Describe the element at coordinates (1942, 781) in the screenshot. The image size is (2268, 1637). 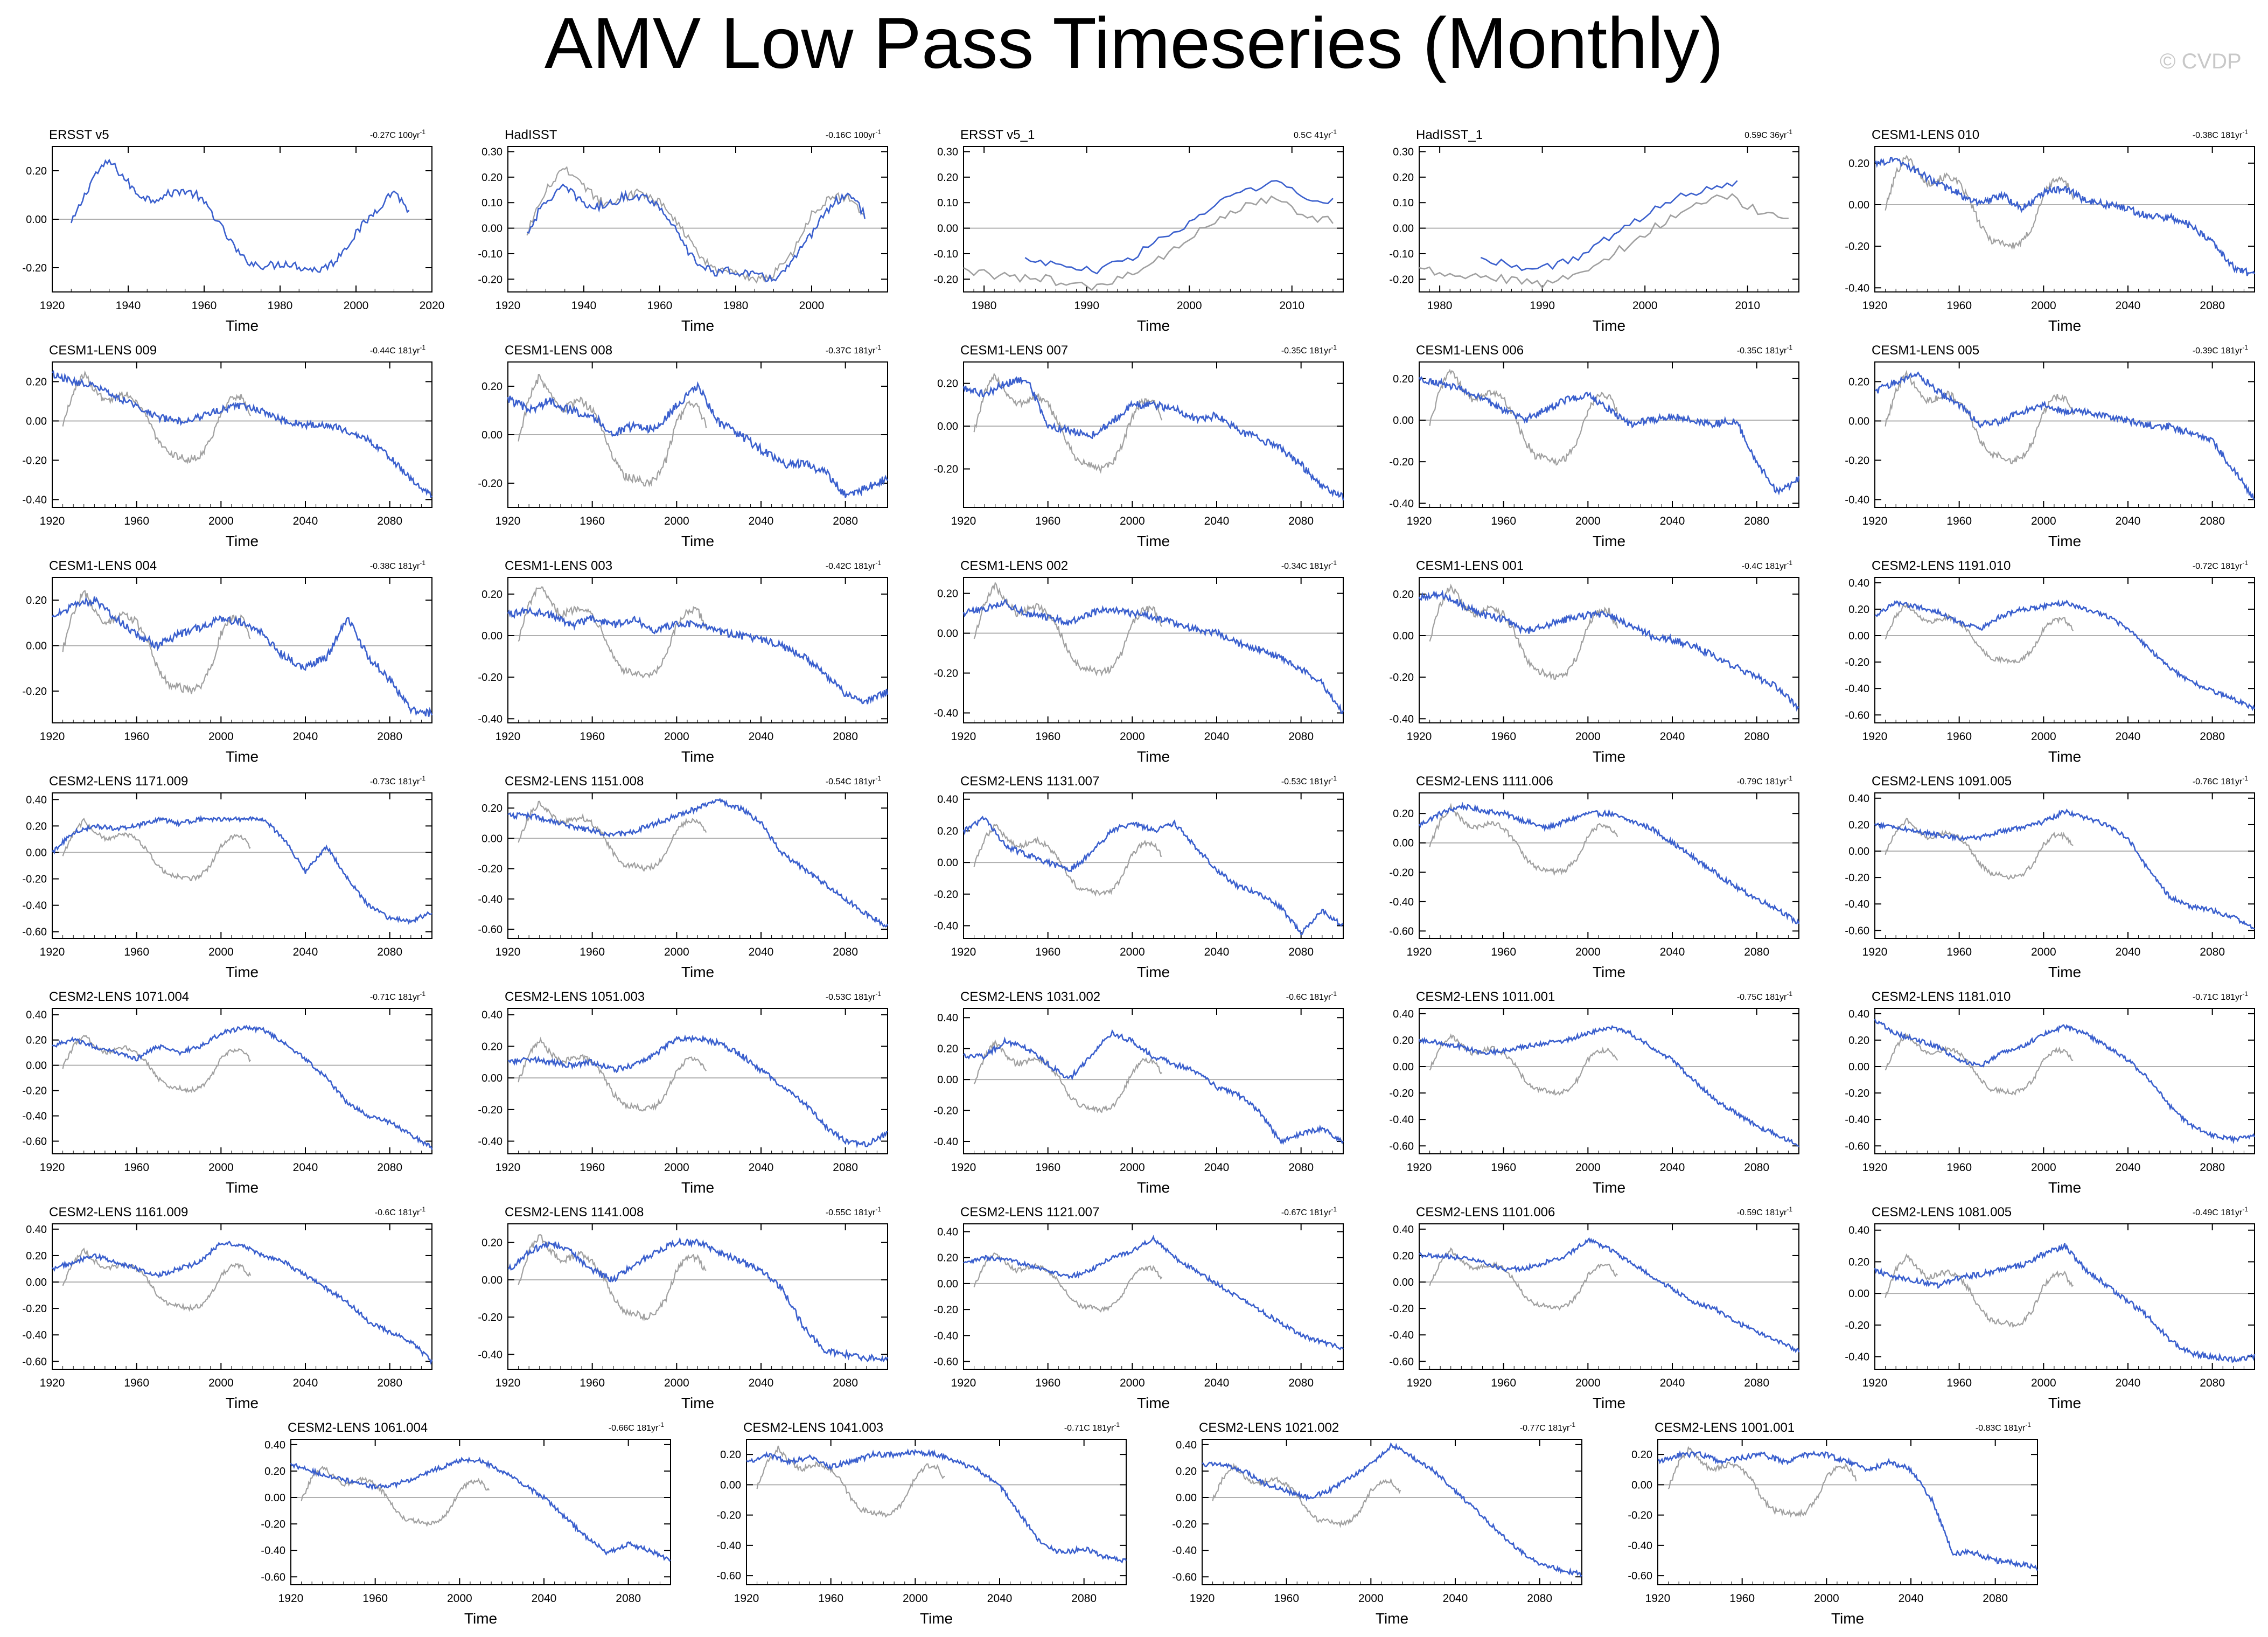
I see `panel-title: CESM2-LENS 1091.005` at that location.